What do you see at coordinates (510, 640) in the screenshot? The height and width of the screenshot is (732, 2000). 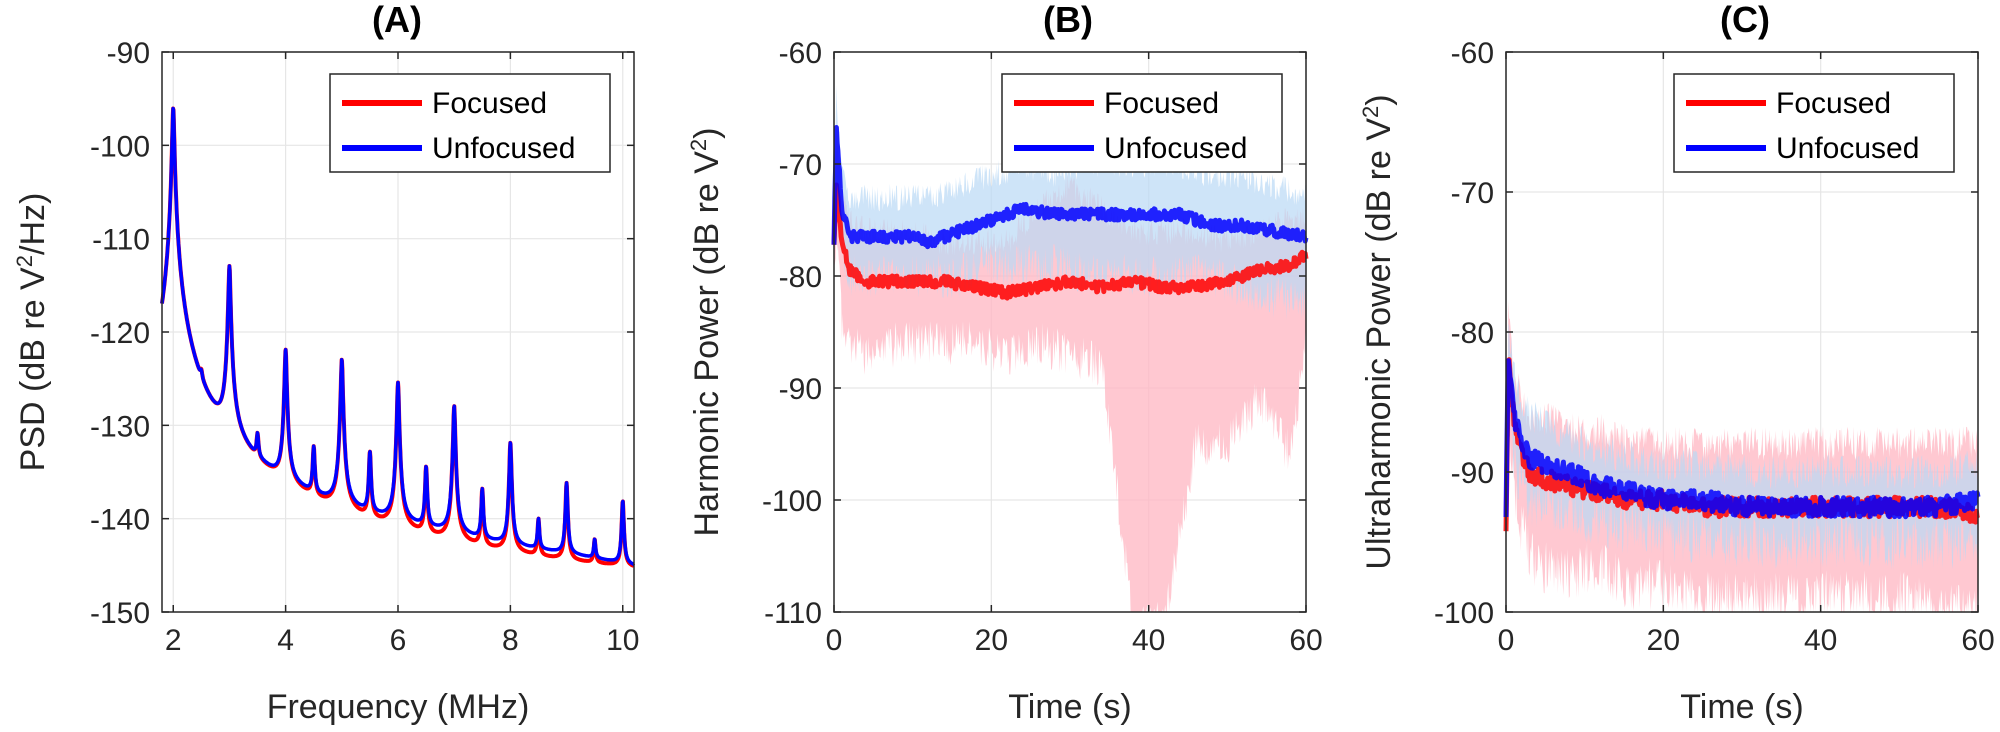 I see `x-tick-label: 8` at bounding box center [510, 640].